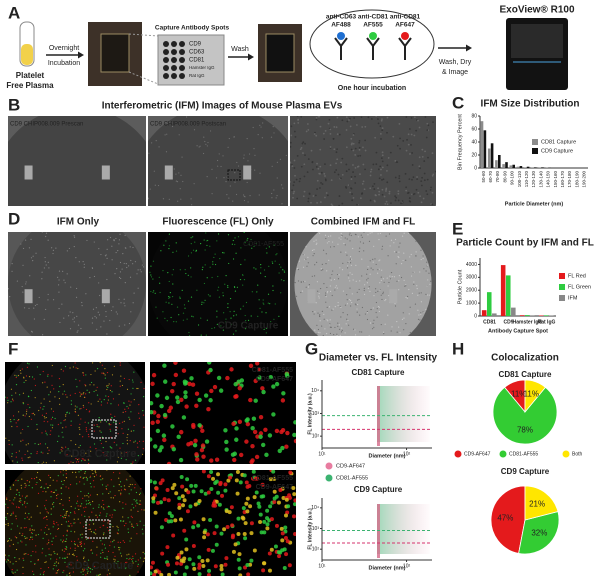  I want to click on spot, so click(174, 44).